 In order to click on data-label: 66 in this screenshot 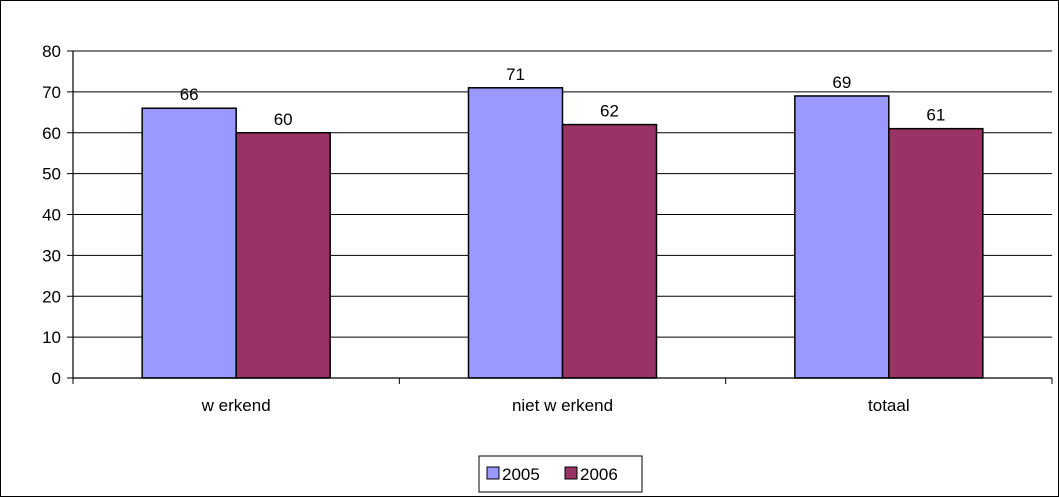, I will do `click(189, 94)`.